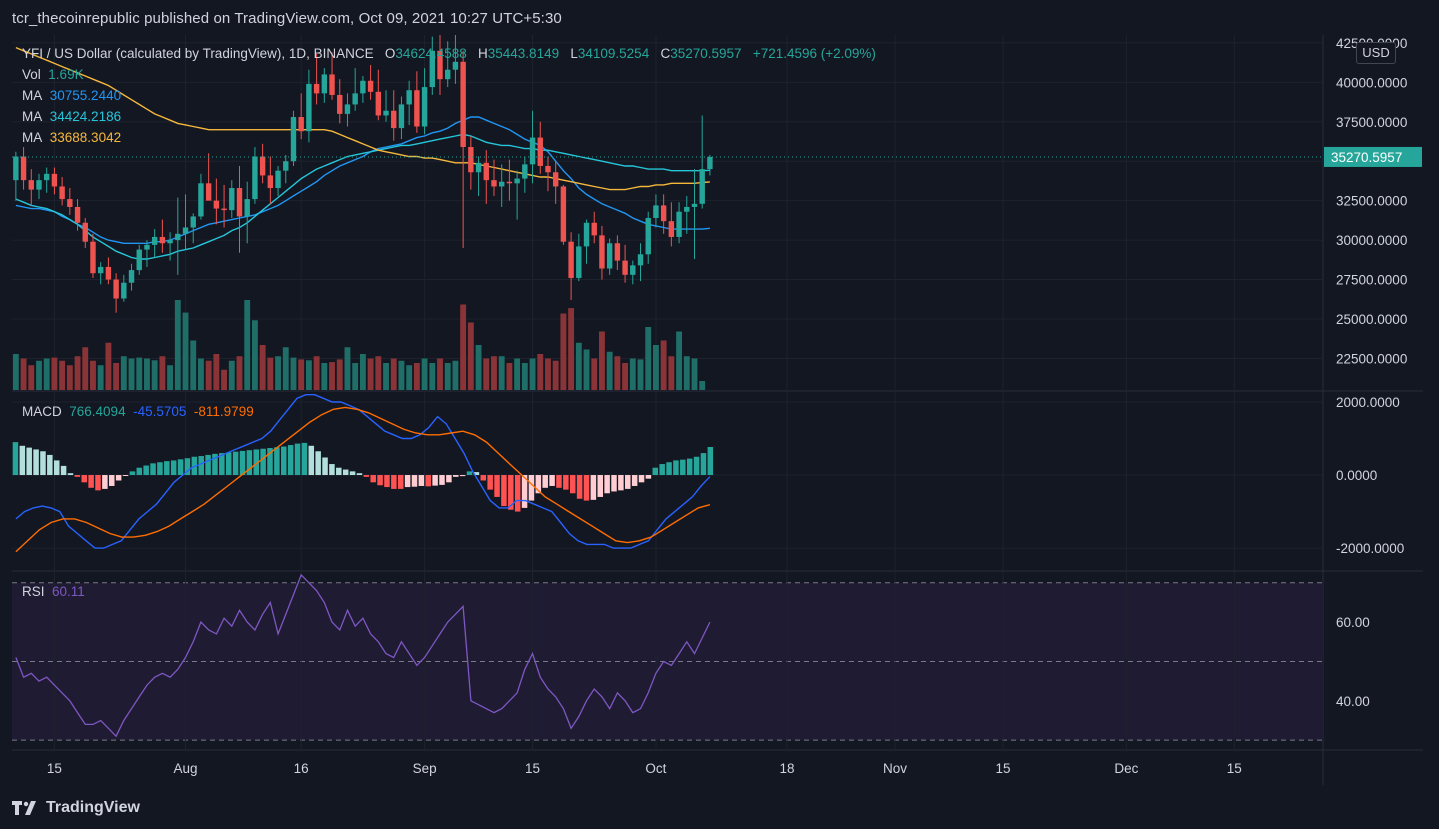 This screenshot has width=1439, height=829. Describe the element at coordinates (223, 411) in the screenshot. I see `macd-signal-value: -811.9799` at that location.